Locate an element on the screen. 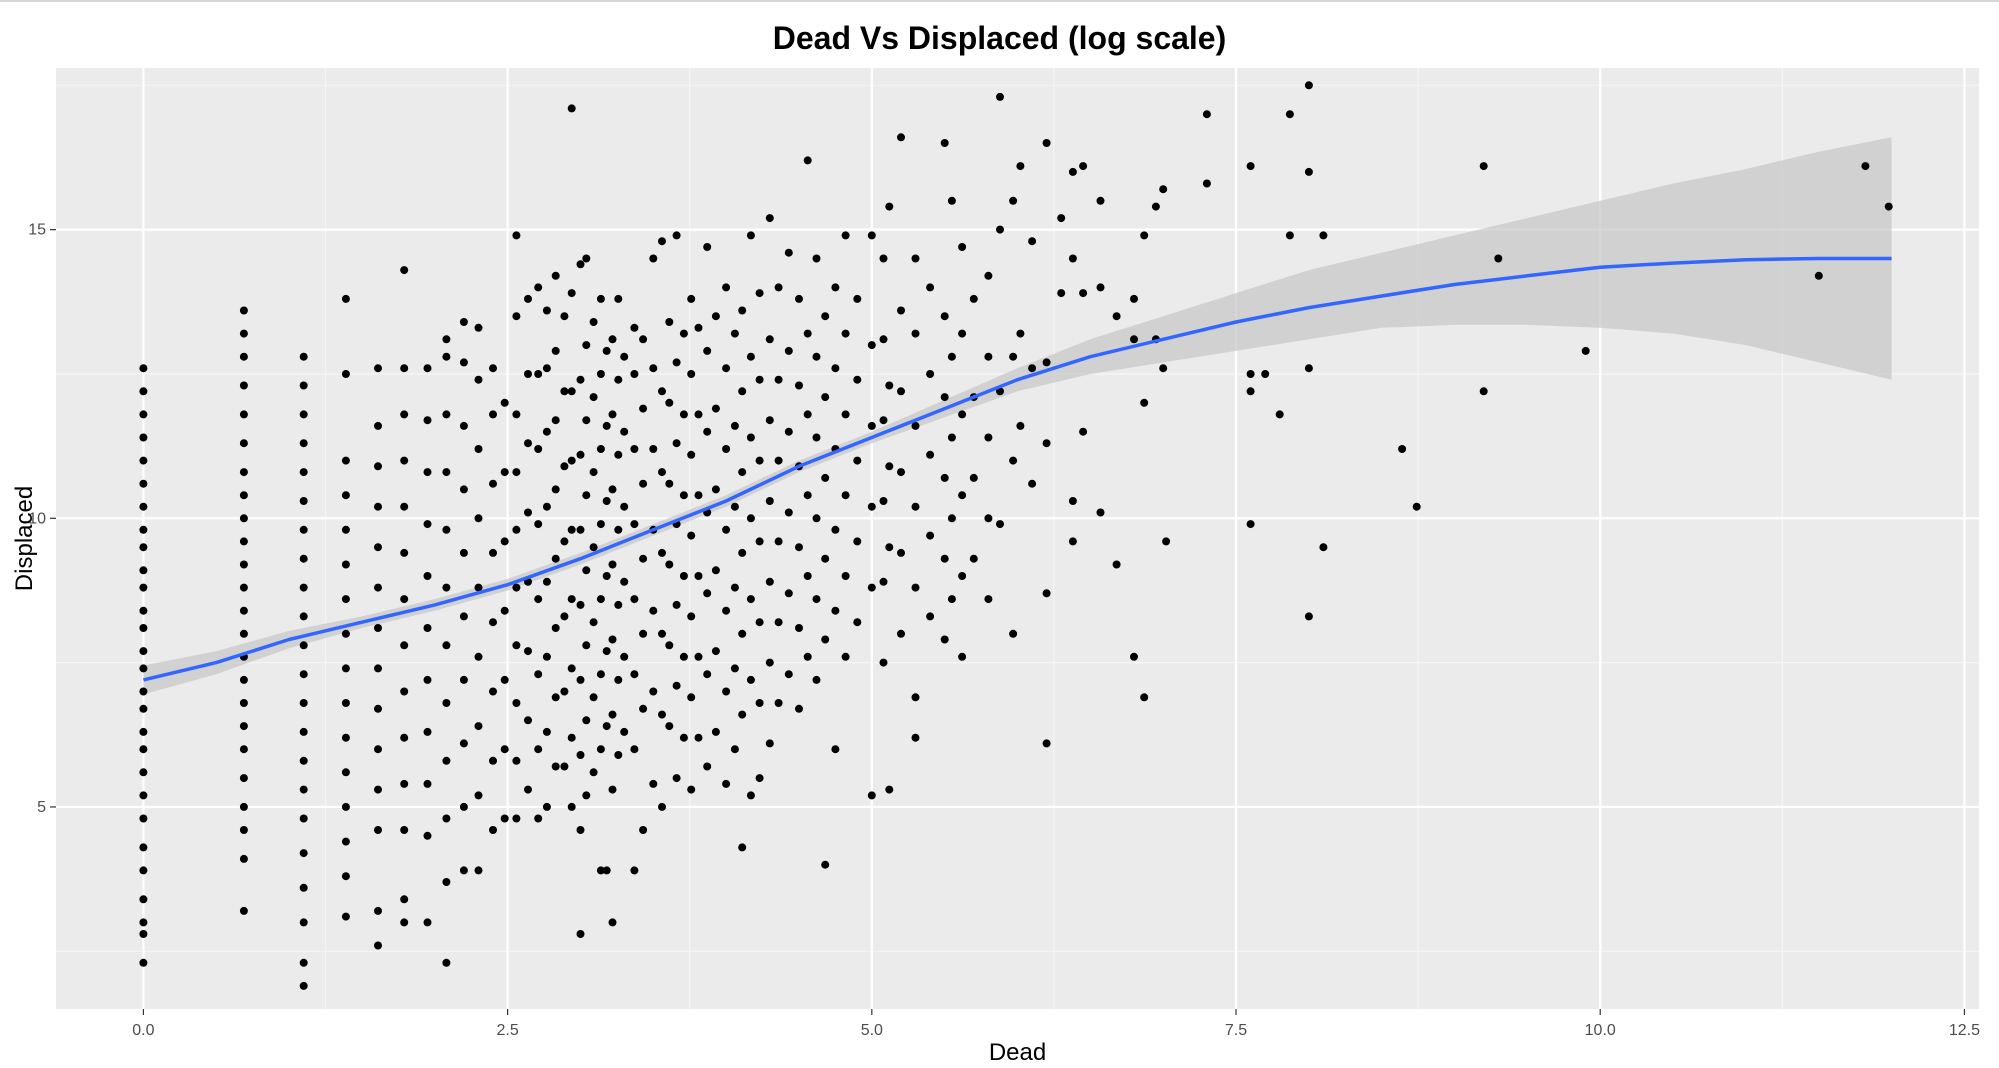 This screenshot has height=1068, width=1999. x-tick-label: 10.0 is located at coordinates (1600, 1030).